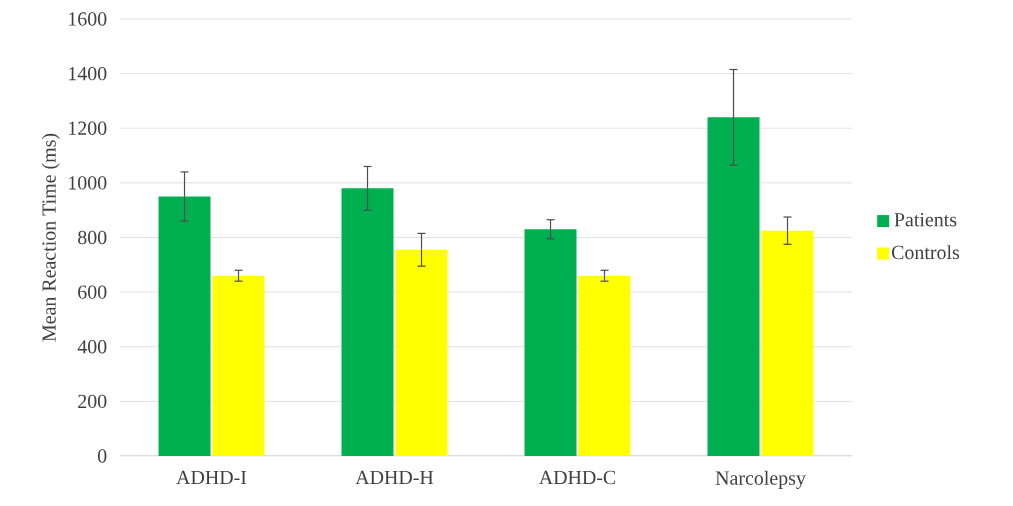 The image size is (1013, 506). What do you see at coordinates (88, 128) in the screenshot?
I see `y-tick-label: 1200` at bounding box center [88, 128].